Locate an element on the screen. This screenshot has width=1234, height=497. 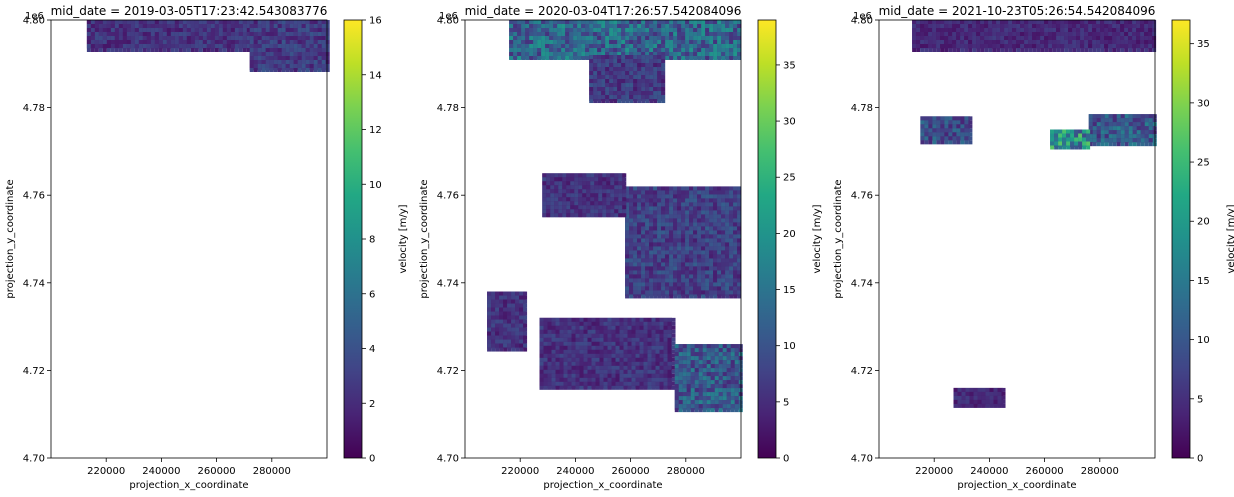
velocity-region is located at coordinates (683, 242).